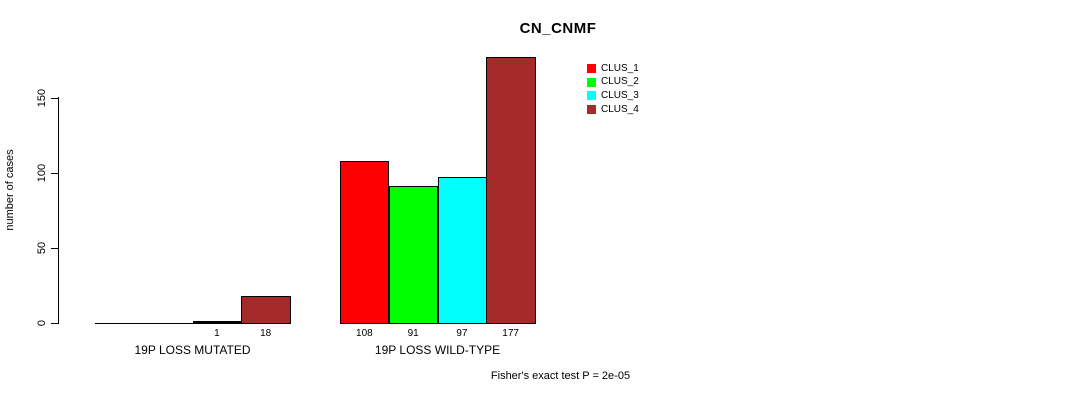 The height and width of the screenshot is (400, 1090). I want to click on x-group-label-wildtype: 19P LOSS WILD-TYPE, so click(437, 350).